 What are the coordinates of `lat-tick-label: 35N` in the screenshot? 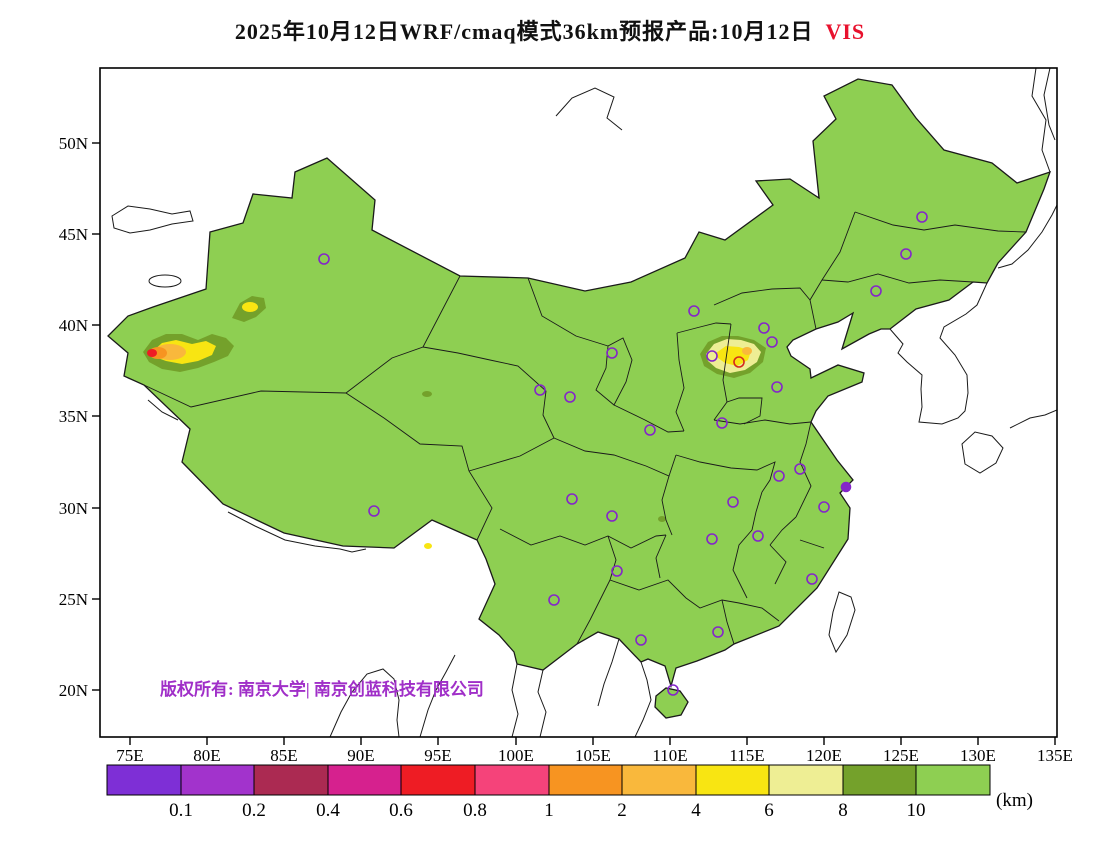 It's located at (73, 416).